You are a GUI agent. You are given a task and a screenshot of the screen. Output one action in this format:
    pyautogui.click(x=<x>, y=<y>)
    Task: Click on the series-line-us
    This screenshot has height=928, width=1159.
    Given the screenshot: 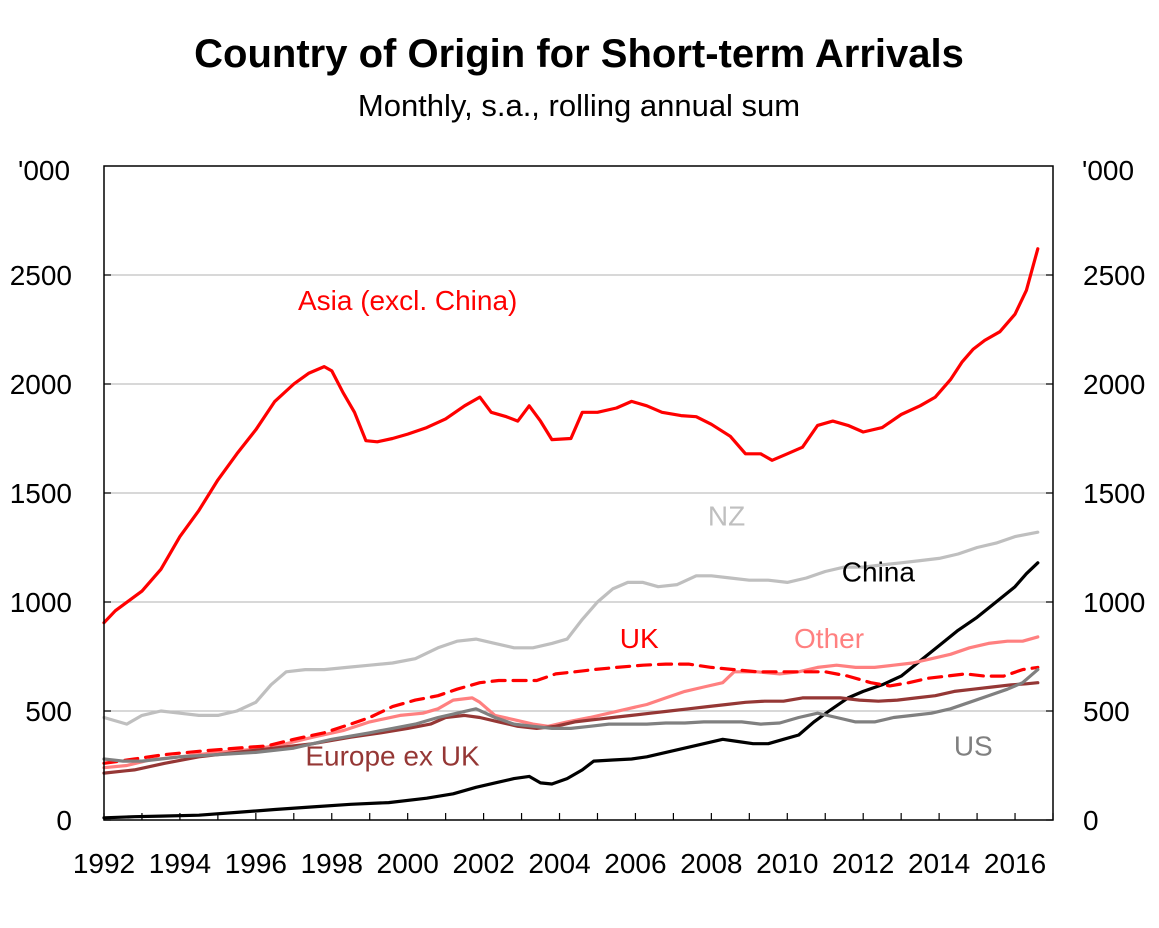 What is the action you would take?
    pyautogui.click(x=571, y=715)
    